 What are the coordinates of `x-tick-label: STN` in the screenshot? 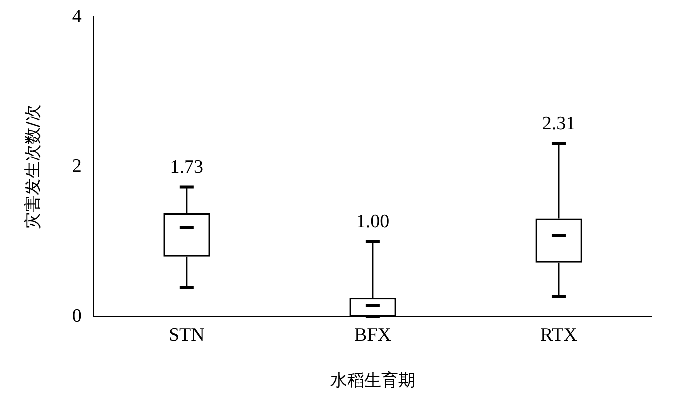 It's located at (187, 335).